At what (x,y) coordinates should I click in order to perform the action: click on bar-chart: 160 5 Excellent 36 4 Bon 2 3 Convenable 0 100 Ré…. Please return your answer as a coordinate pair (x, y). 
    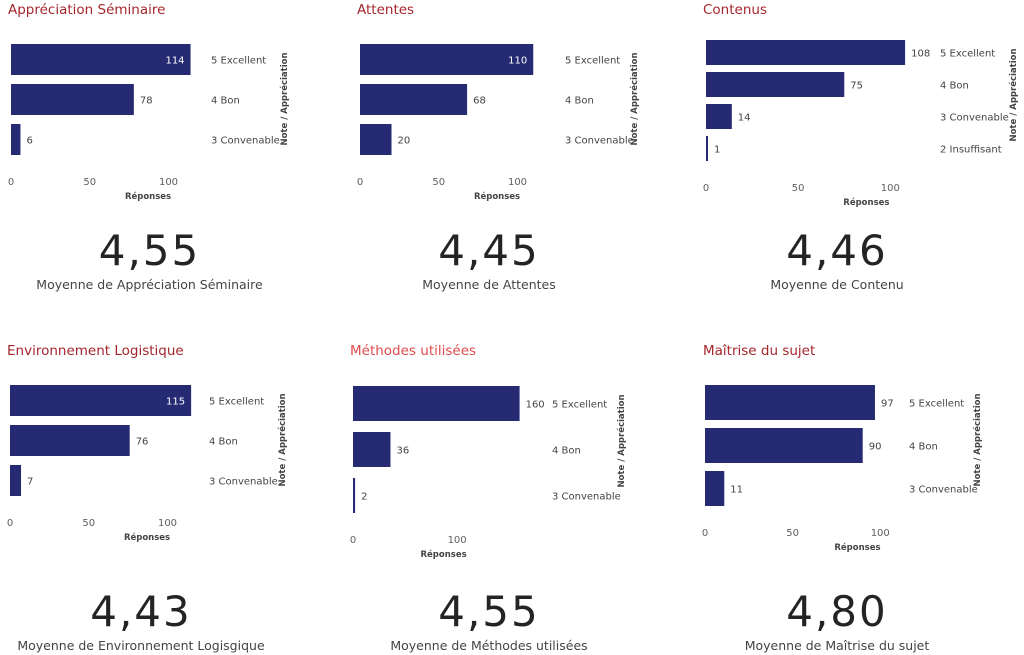
    Looking at the image, I should click on (488, 473).